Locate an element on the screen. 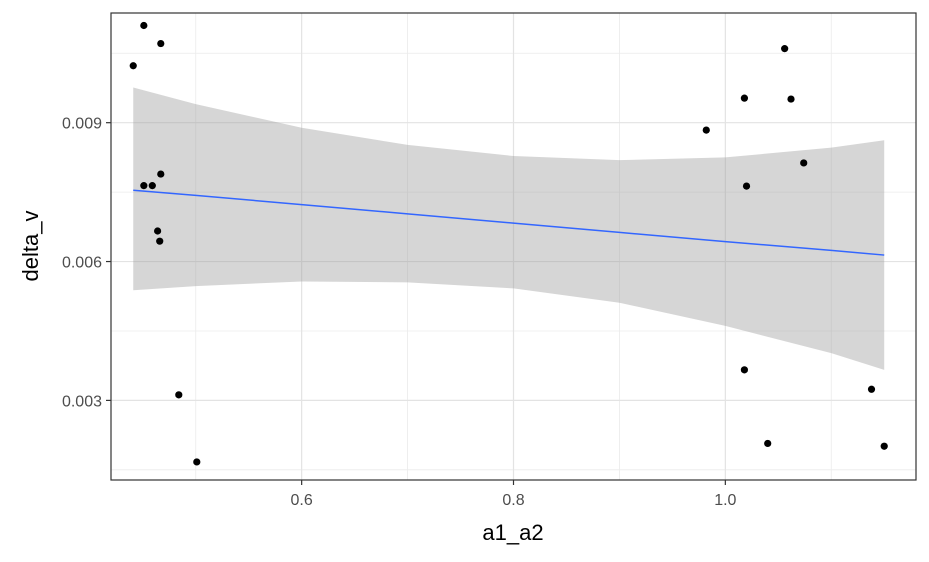 The image size is (929, 562). y-tick-label: 0.003 is located at coordinates (82, 401).